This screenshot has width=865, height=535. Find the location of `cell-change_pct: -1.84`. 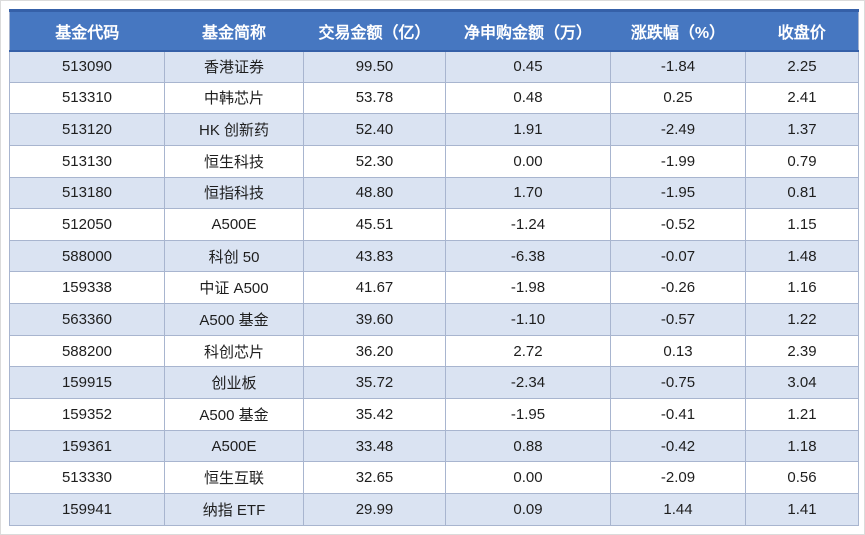

cell-change_pct: -1.84 is located at coordinates (678, 66).